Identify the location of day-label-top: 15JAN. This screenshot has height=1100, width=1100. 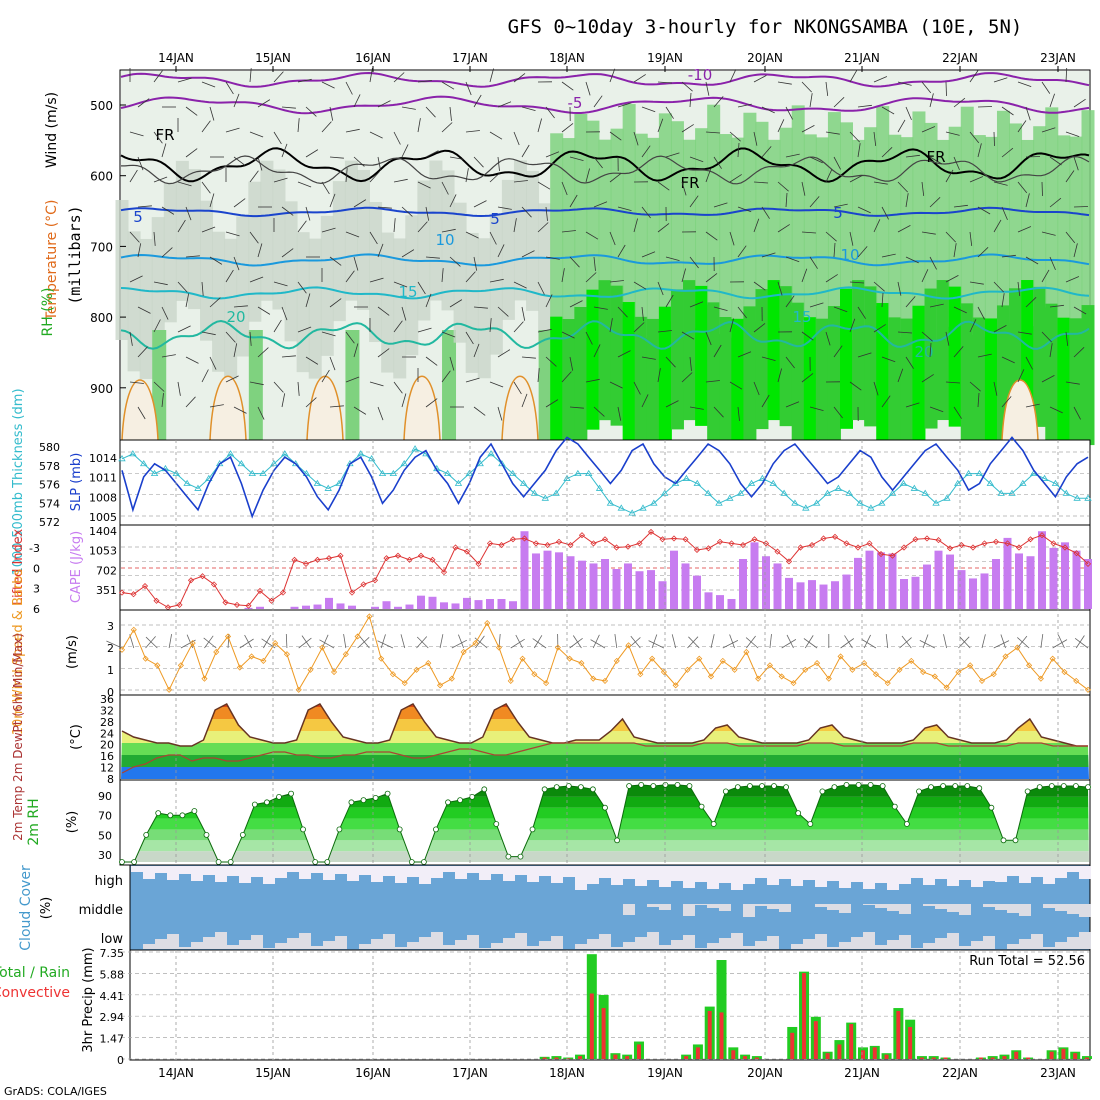
(273, 58).